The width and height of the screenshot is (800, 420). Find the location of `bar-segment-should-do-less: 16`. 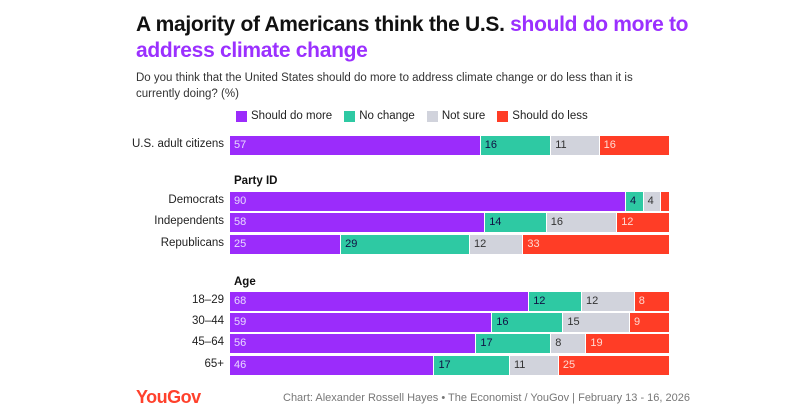

bar-segment-should-do-less: 16 is located at coordinates (634, 145).